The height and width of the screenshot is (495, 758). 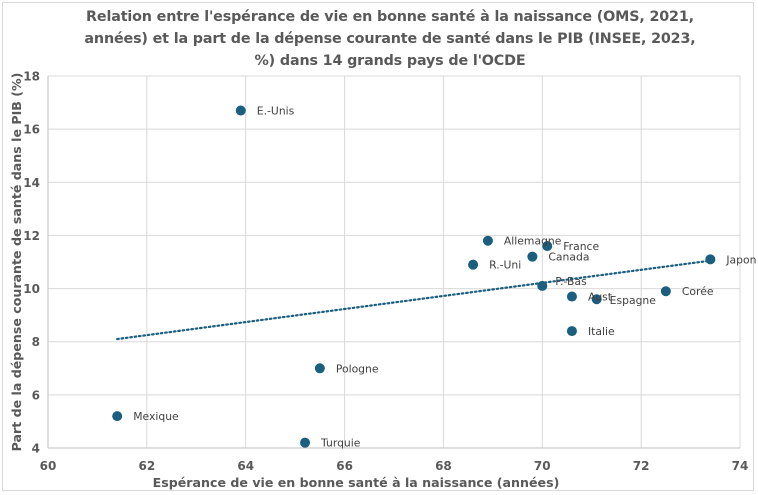 What do you see at coordinates (581, 246) in the screenshot?
I see `data-label: France` at bounding box center [581, 246].